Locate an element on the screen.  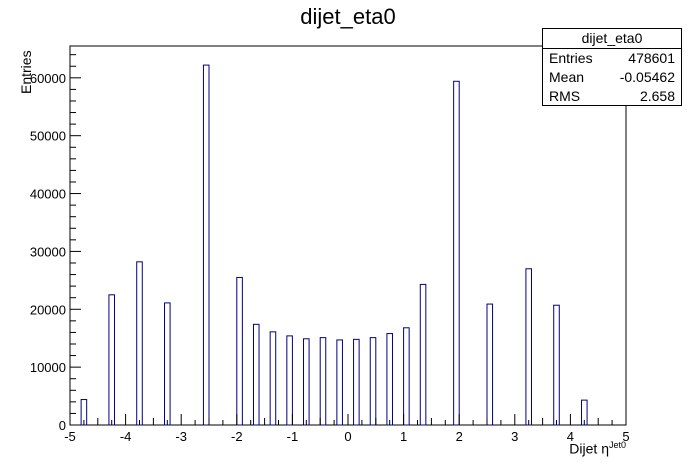
y-axis: 0 10000 20000 30000 40000 50000 60000 is located at coordinates (55, 243).